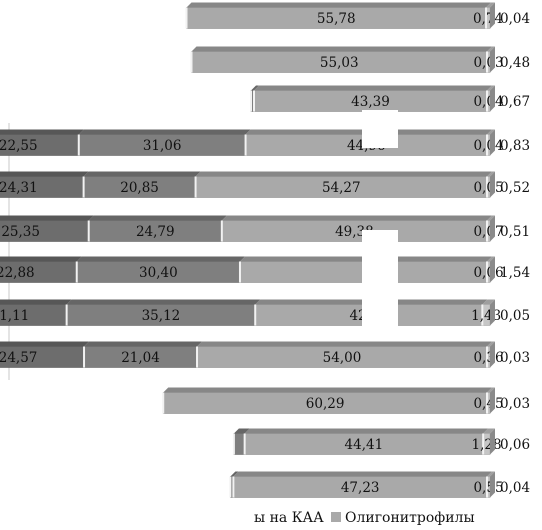  Describe the element at coordinates (234, 474) in the screenshot. I see `bar-top-row12-s2` at that location.